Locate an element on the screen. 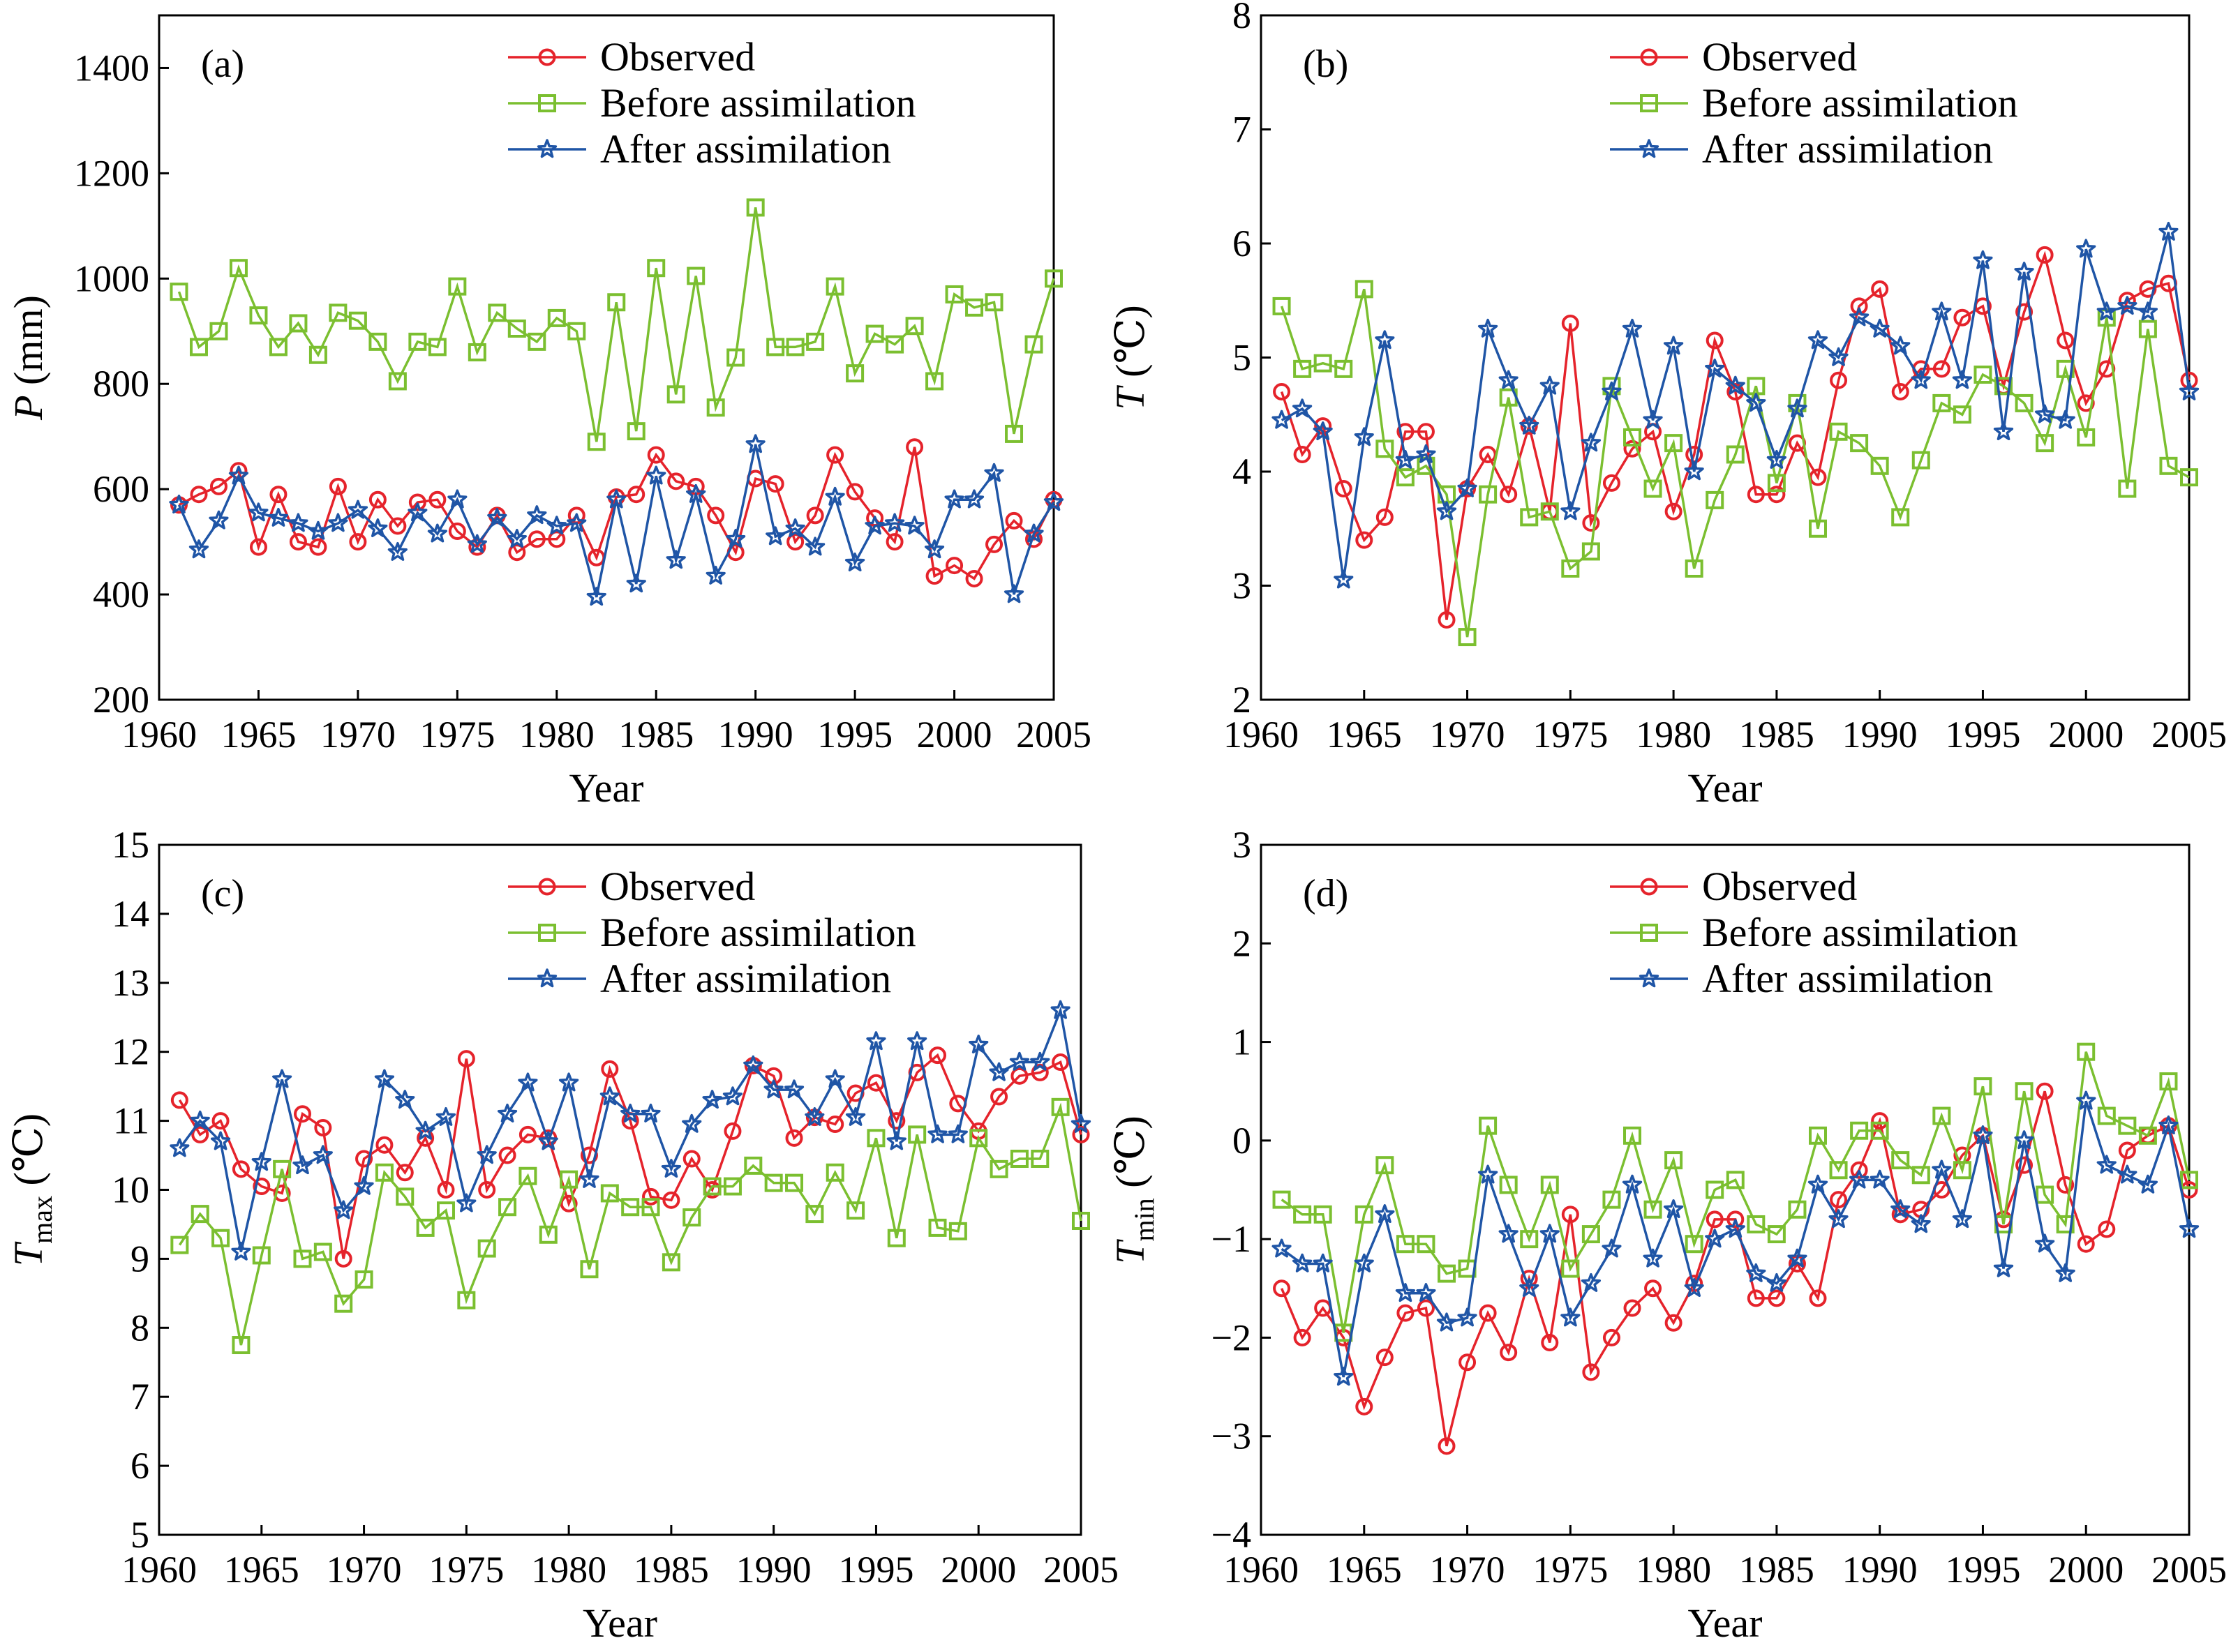 The image size is (2231, 1652). y-tick-label: 4 is located at coordinates (1241, 472).